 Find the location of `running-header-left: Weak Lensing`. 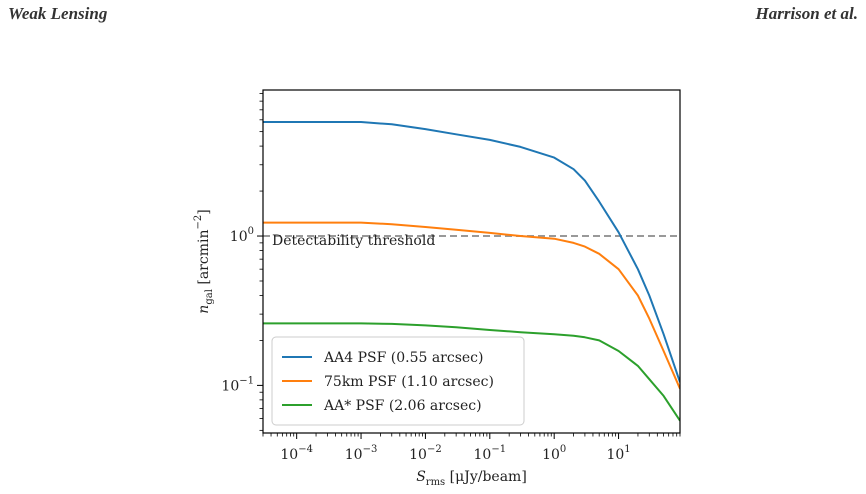

running-header-left: Weak Lensing is located at coordinates (58, 13).